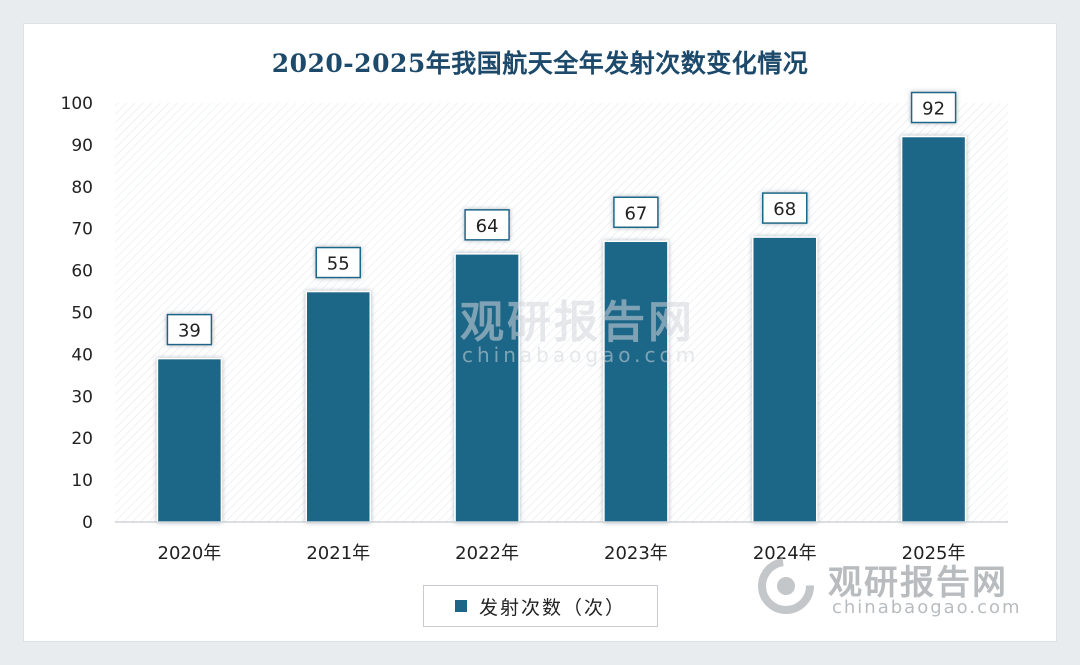 The width and height of the screenshot is (1080, 665). I want to click on chart-title: 2020-2025年我国航天全年发射次数变化情况, so click(540, 63).